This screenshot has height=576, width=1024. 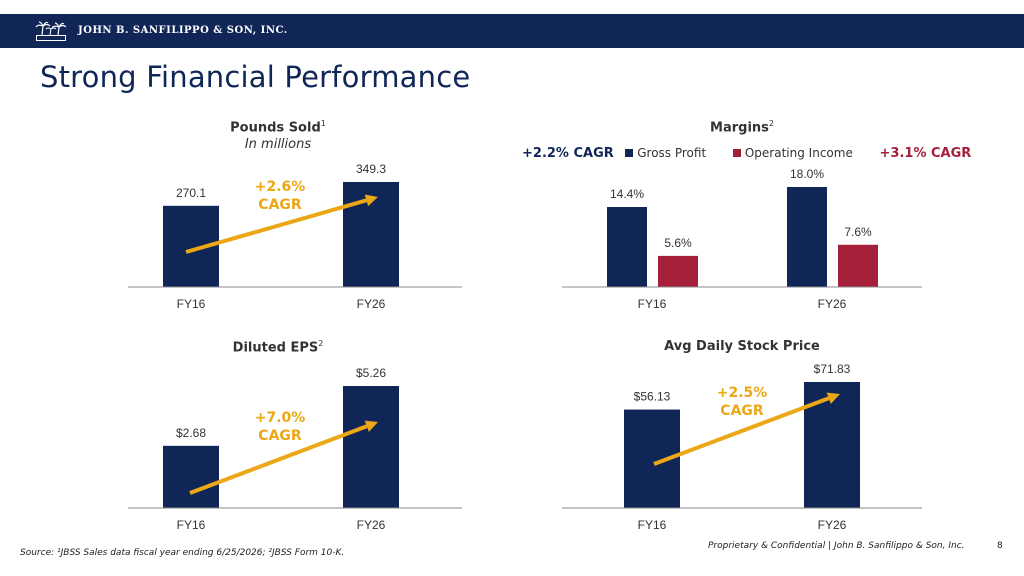 I want to click on diluted-eps-x-tick: FY26, so click(x=371, y=525).